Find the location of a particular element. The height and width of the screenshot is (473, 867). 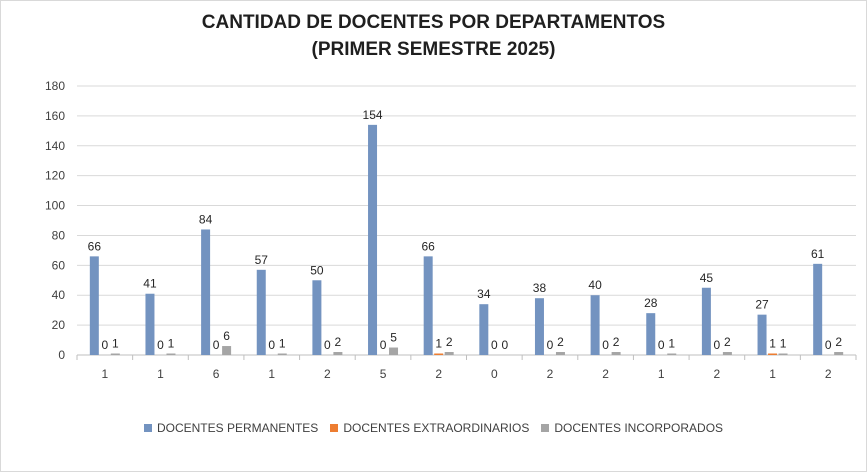

data-label: 61 is located at coordinates (818, 254).